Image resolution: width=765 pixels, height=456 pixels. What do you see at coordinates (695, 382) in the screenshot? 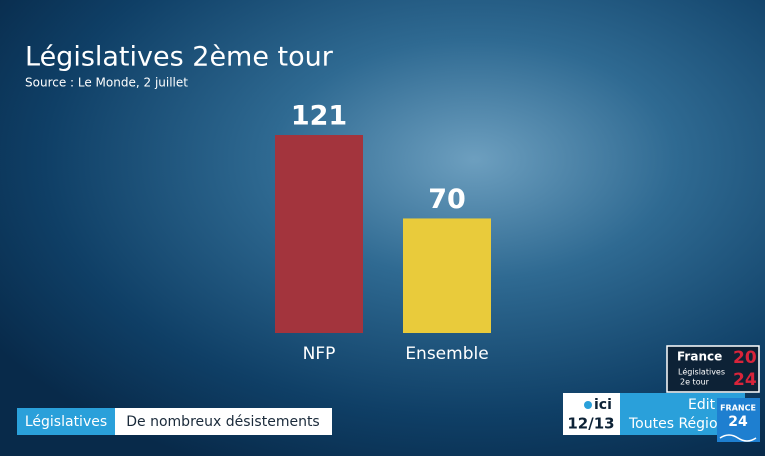
I see `logo-line: 2e tour` at bounding box center [695, 382].